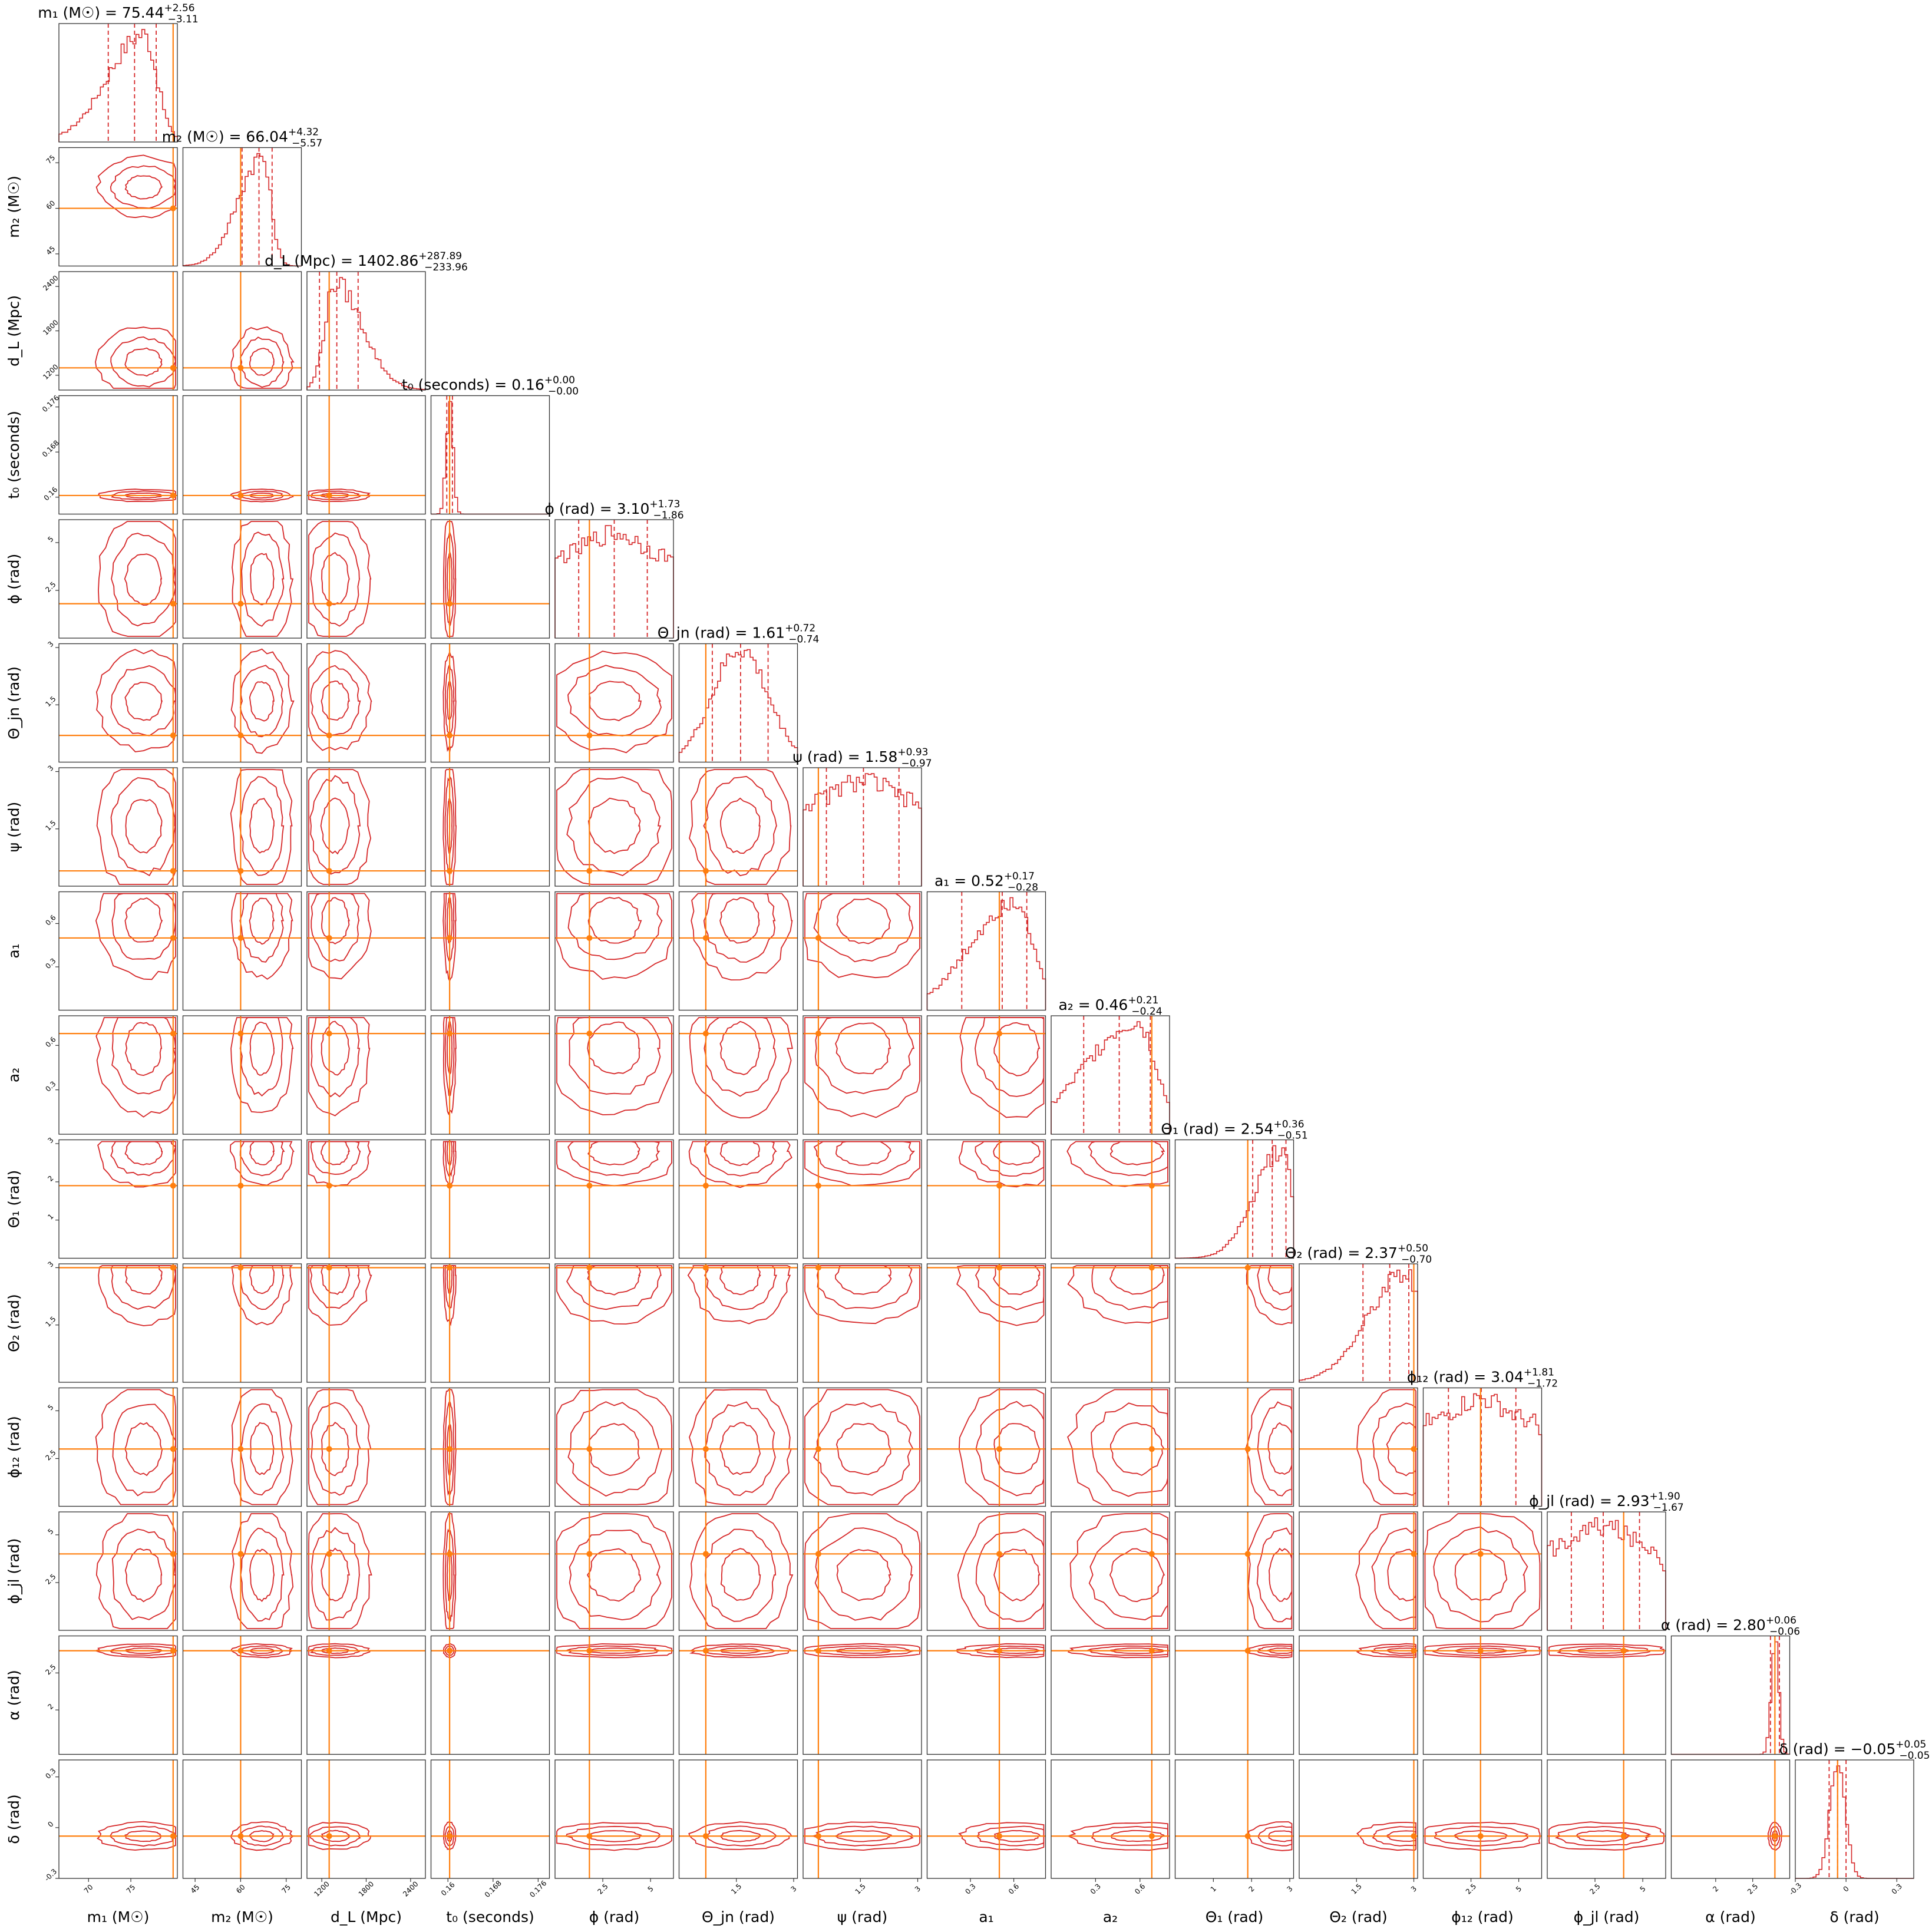 The height and width of the screenshot is (1932, 1932). Describe the element at coordinates (580, 508) in the screenshot. I see `title-lhs-phi: ϕ (rad) =` at that location.